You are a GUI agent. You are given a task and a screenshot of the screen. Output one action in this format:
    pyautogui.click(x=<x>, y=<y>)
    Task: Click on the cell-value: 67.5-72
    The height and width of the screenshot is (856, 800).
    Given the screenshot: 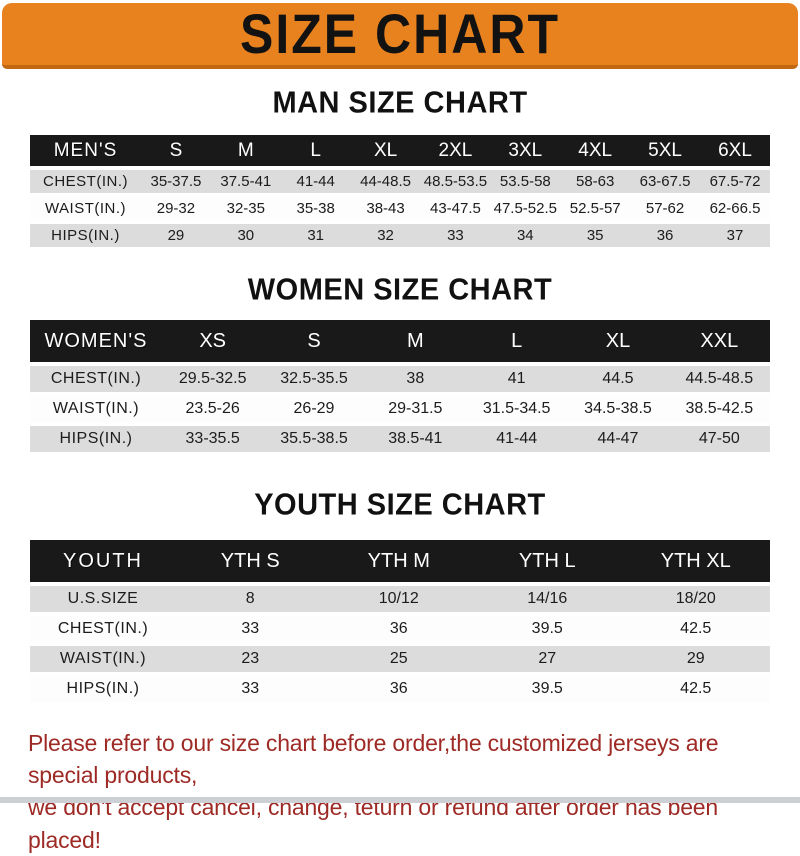 What is the action you would take?
    pyautogui.click(x=735, y=181)
    